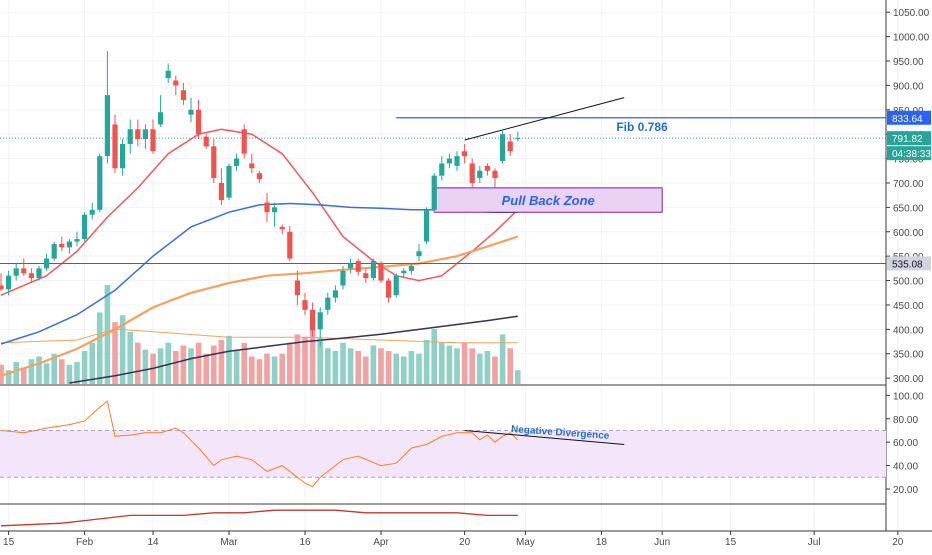  I want to click on pull-back-zone-label: Pull Back Zone, so click(548, 200).